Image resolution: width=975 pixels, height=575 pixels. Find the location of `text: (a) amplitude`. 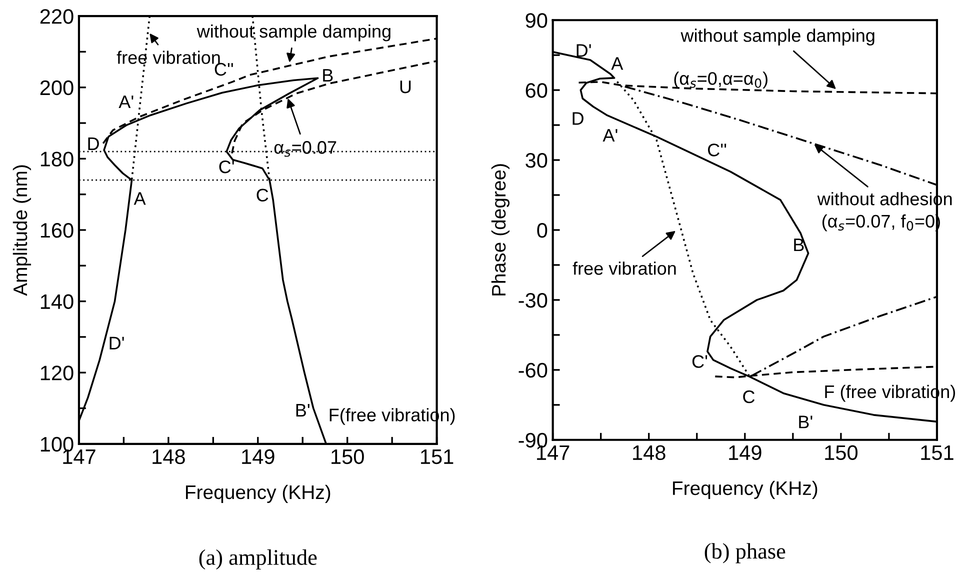

text: (a) amplitude is located at coordinates (258, 559).